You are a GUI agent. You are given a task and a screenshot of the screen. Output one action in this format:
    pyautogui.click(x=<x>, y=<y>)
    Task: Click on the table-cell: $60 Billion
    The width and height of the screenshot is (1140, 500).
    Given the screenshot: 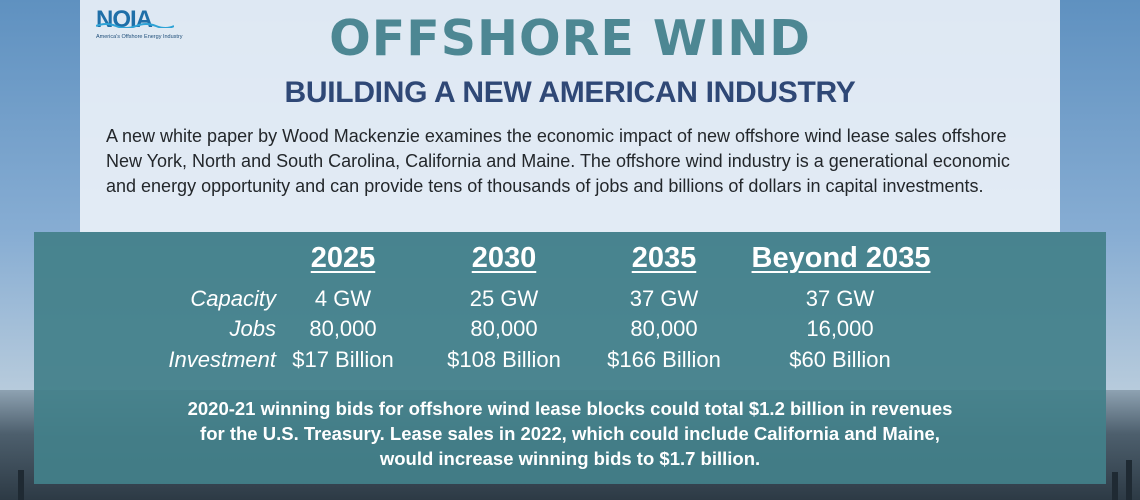 What is the action you would take?
    pyautogui.click(x=840, y=359)
    